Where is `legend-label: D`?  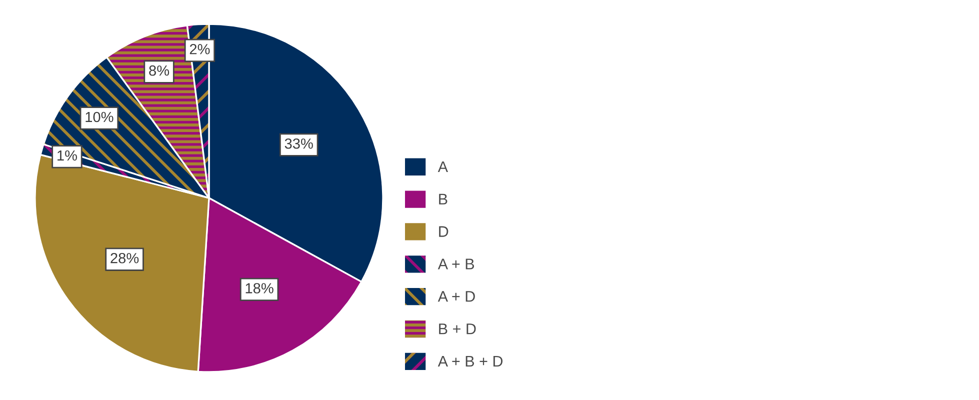
legend-label: D is located at coordinates (443, 231).